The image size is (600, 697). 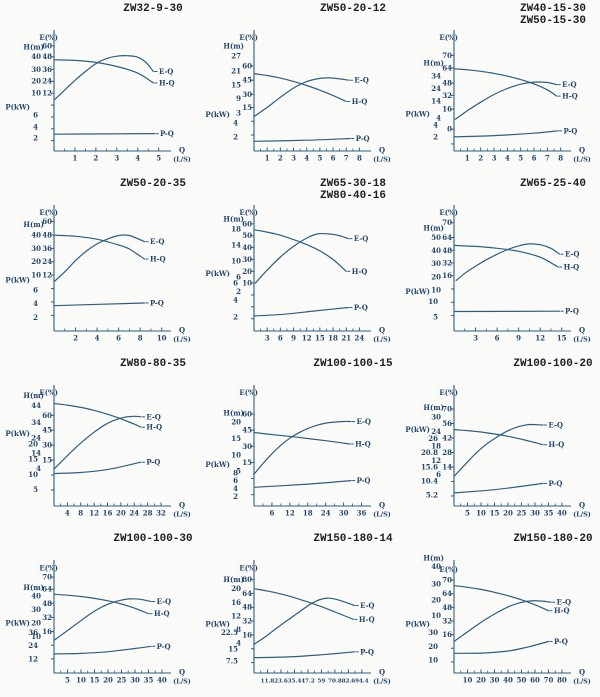 I want to click on chart-title: ZW150-180-14, so click(x=300, y=539).